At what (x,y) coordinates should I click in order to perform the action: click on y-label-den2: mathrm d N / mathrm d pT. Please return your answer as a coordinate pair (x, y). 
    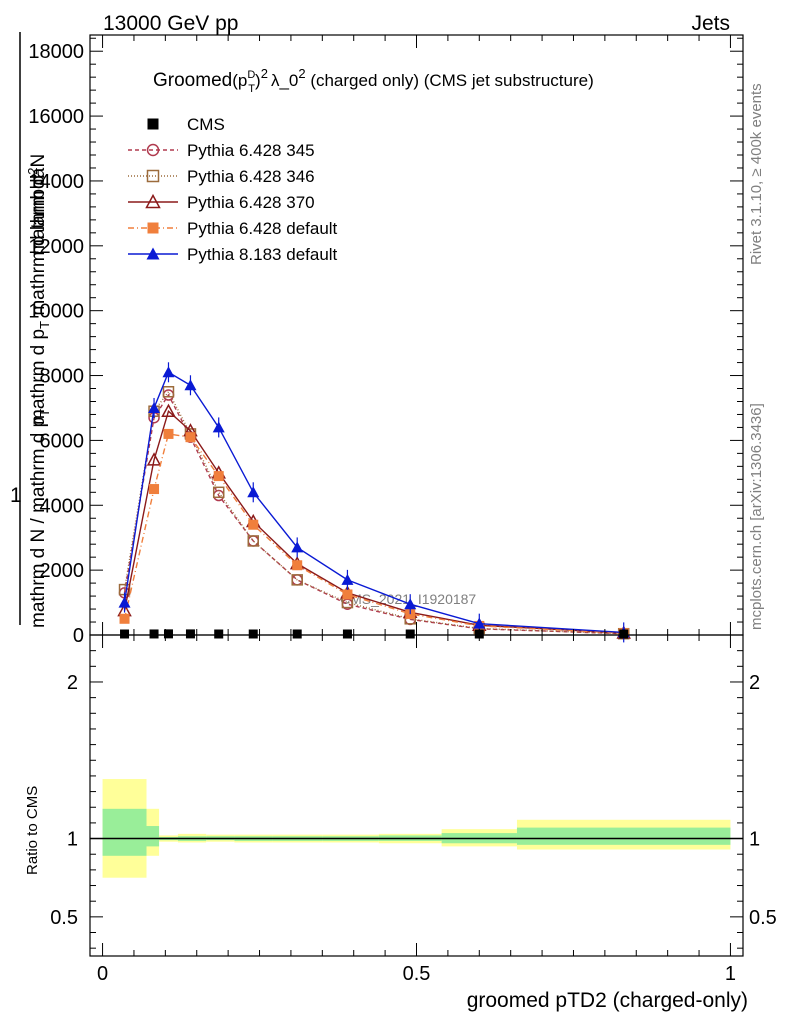
    Looking at the image, I should click on (40, 518).